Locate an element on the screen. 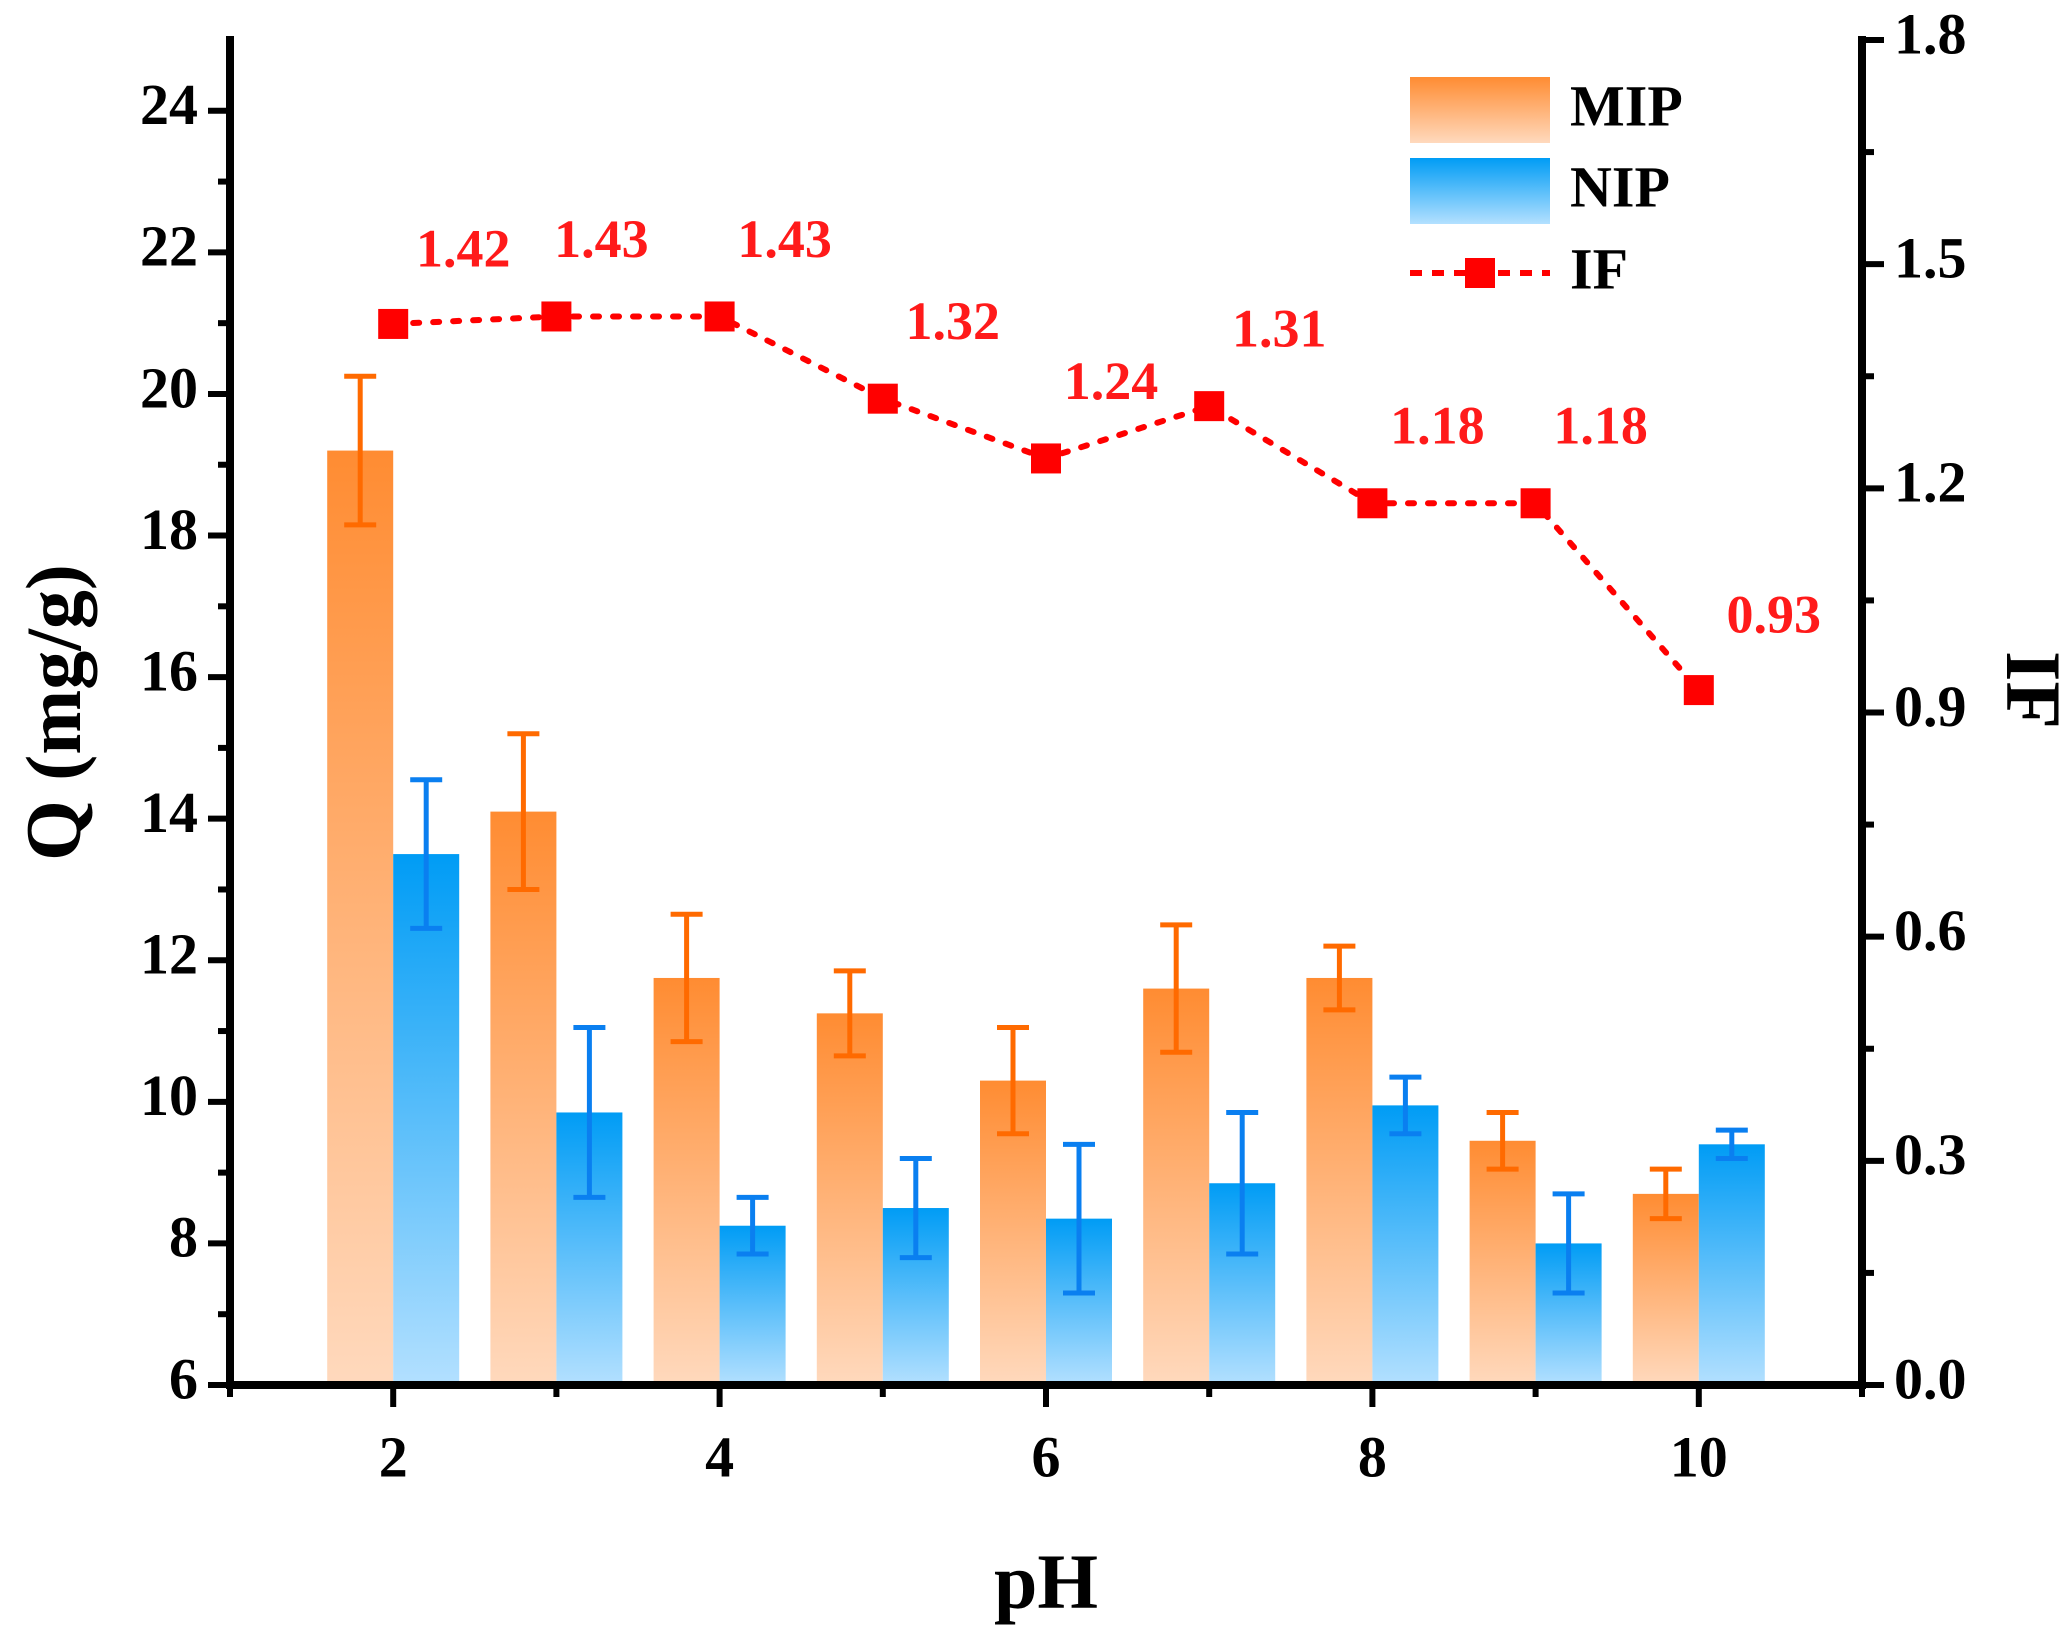 The image size is (2059, 1641). y2-tick-label: 0.0 is located at coordinates (1930, 1378).